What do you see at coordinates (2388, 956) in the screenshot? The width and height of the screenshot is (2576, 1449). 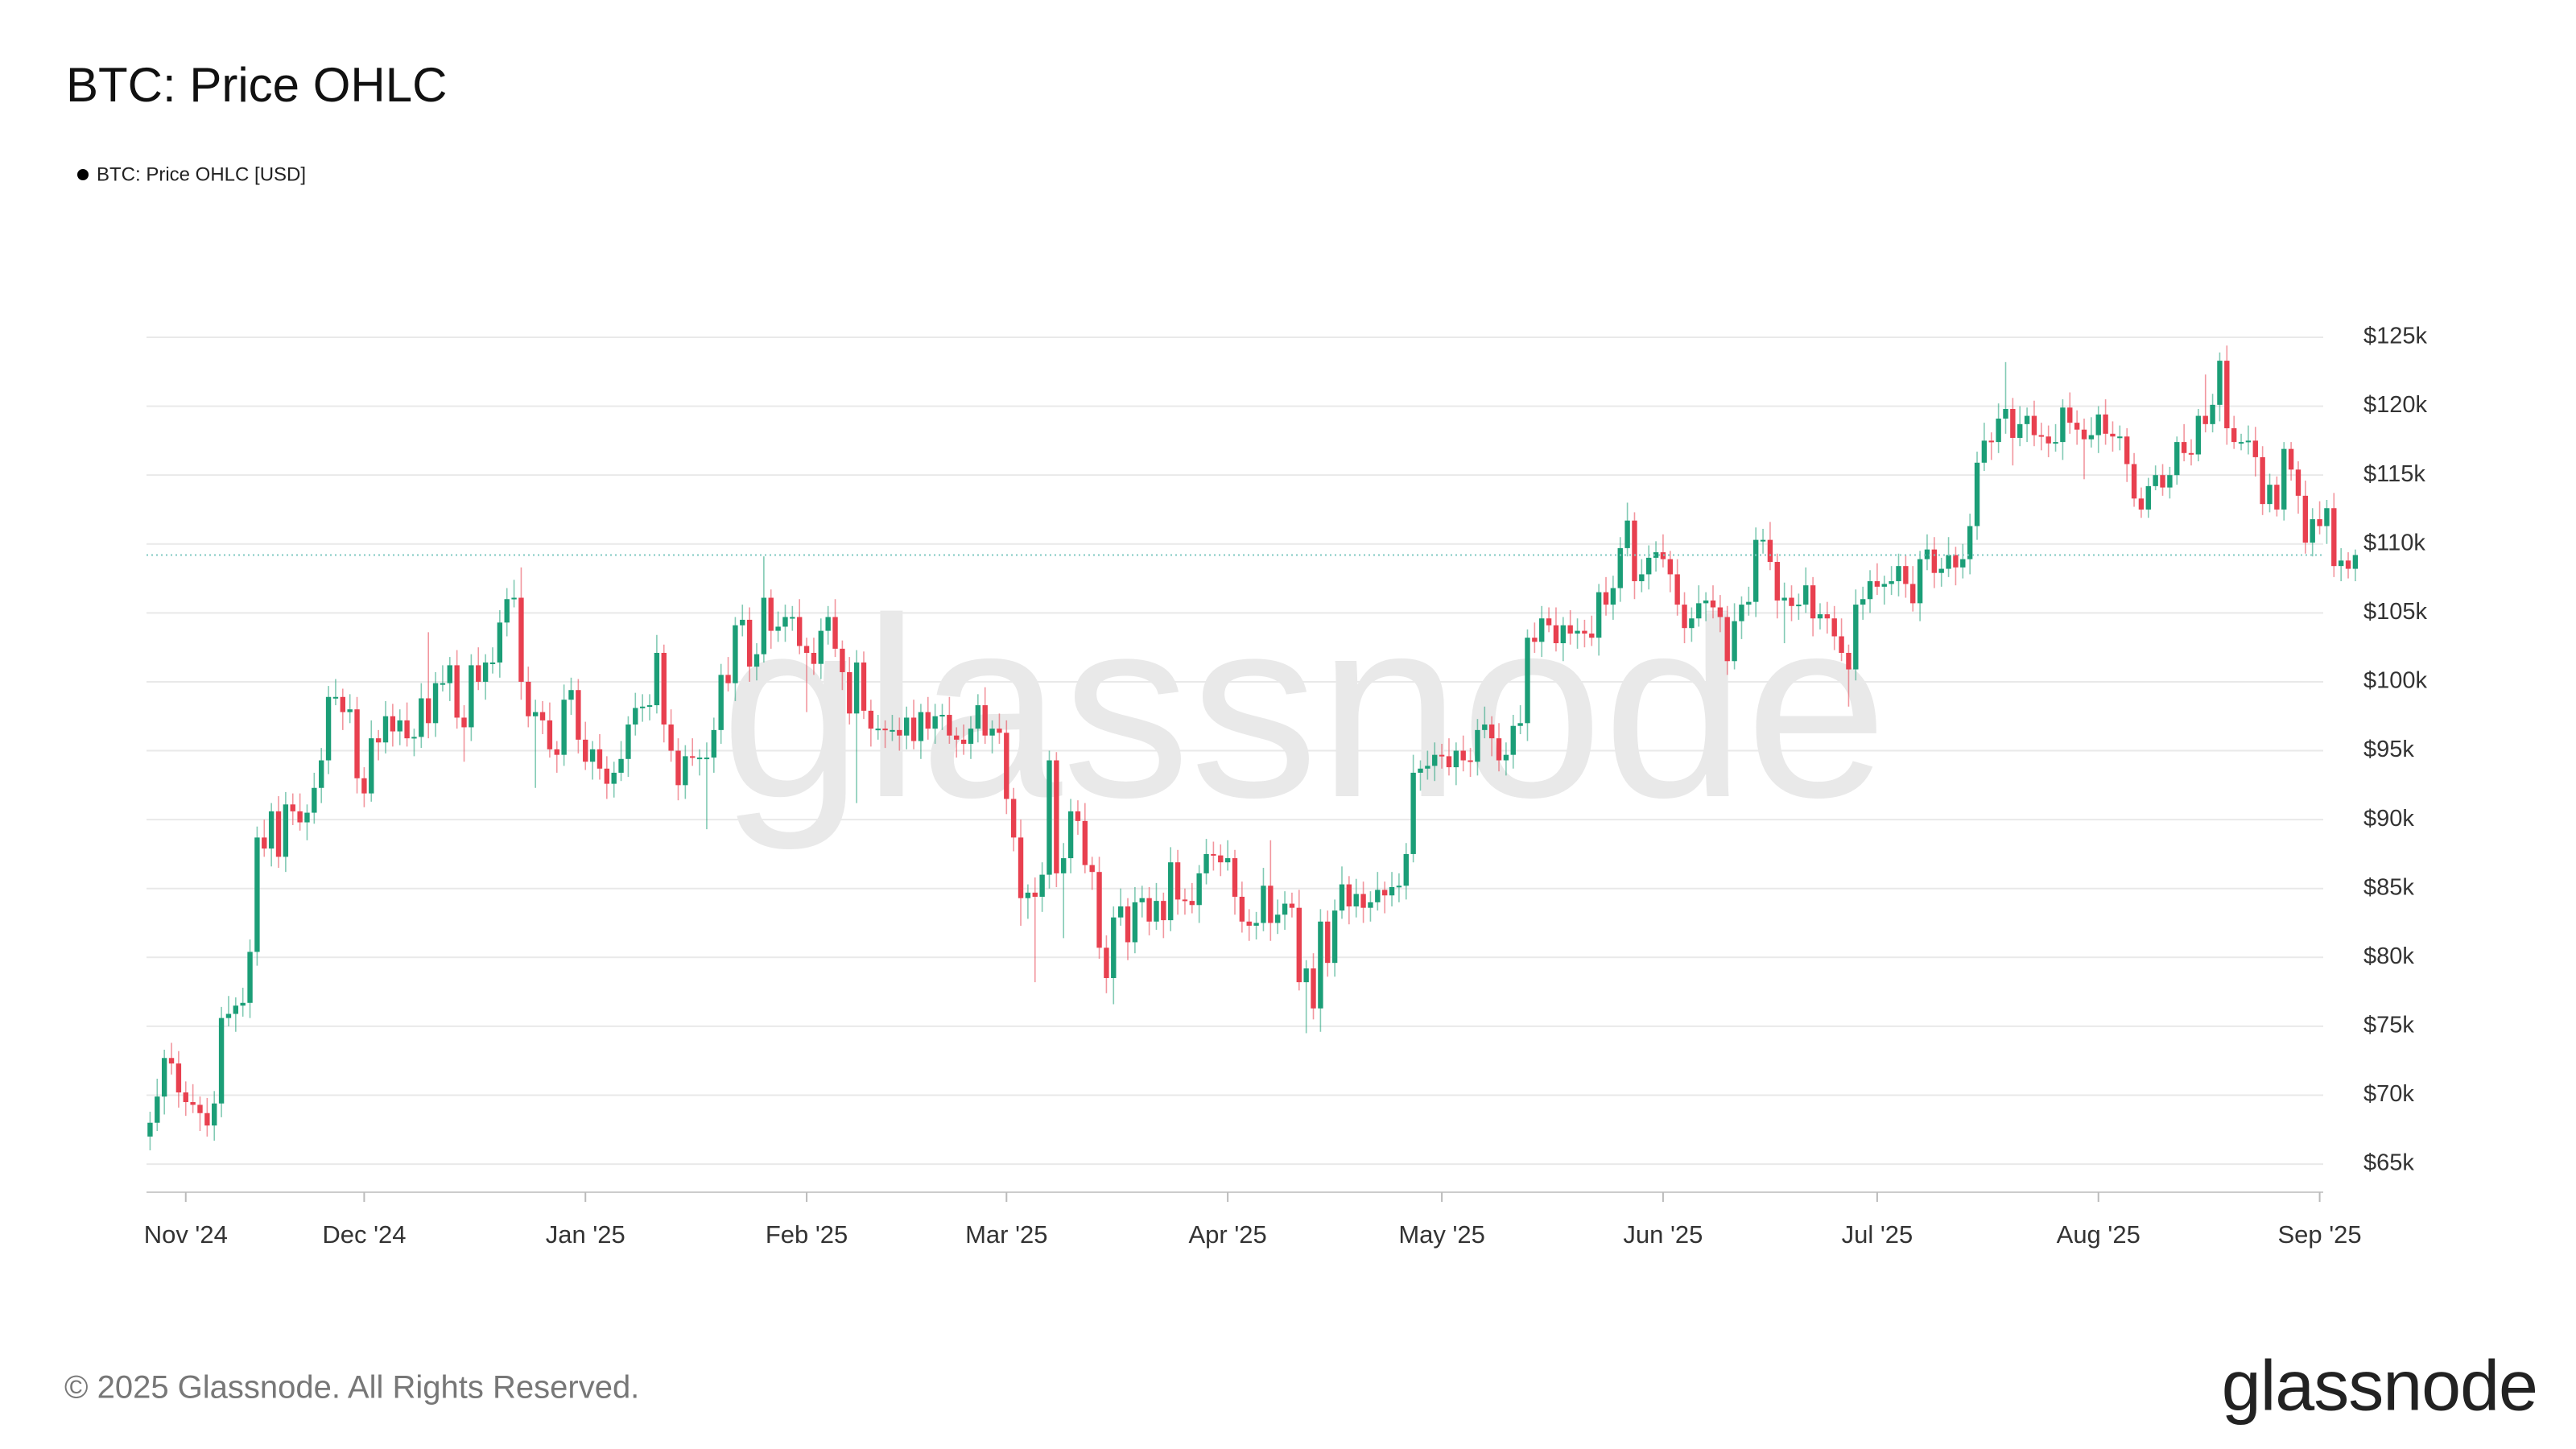 I see `y-tick-label: $80k` at bounding box center [2388, 956].